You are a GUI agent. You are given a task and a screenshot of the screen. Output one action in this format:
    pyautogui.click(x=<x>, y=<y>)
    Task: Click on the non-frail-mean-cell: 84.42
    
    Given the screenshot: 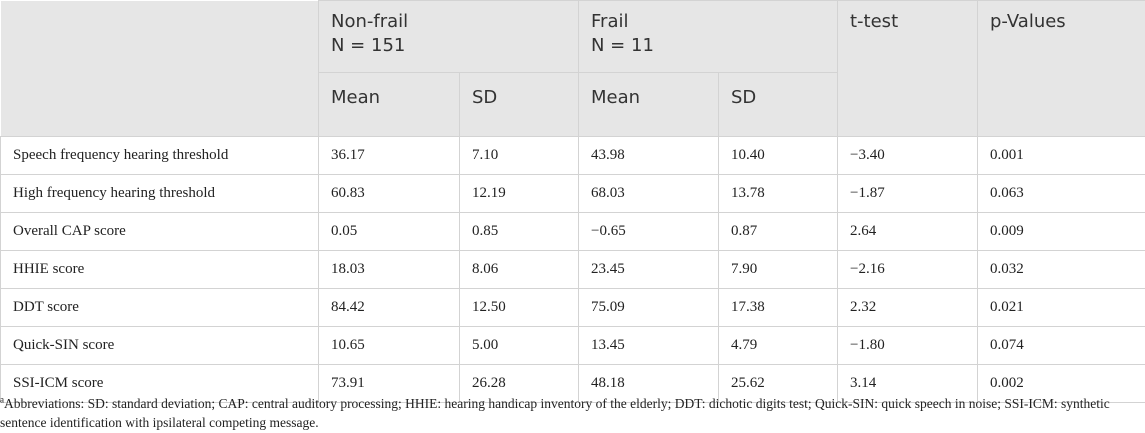 What is the action you would take?
    pyautogui.click(x=389, y=307)
    